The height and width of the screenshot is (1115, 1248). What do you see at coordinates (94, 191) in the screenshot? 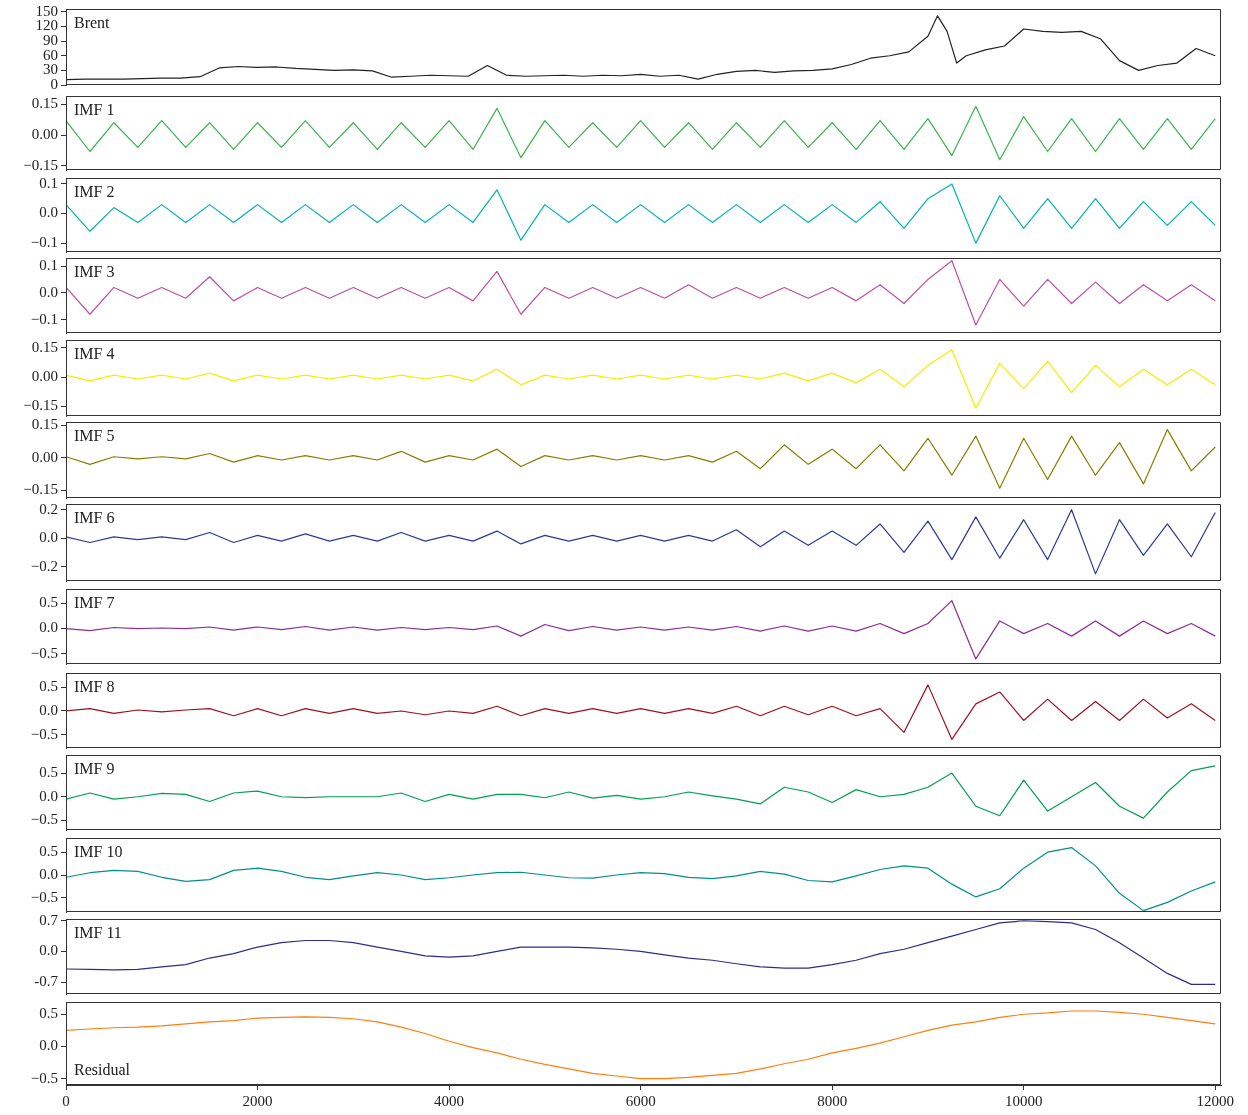
I see `series-label: IMF 2` at bounding box center [94, 191].